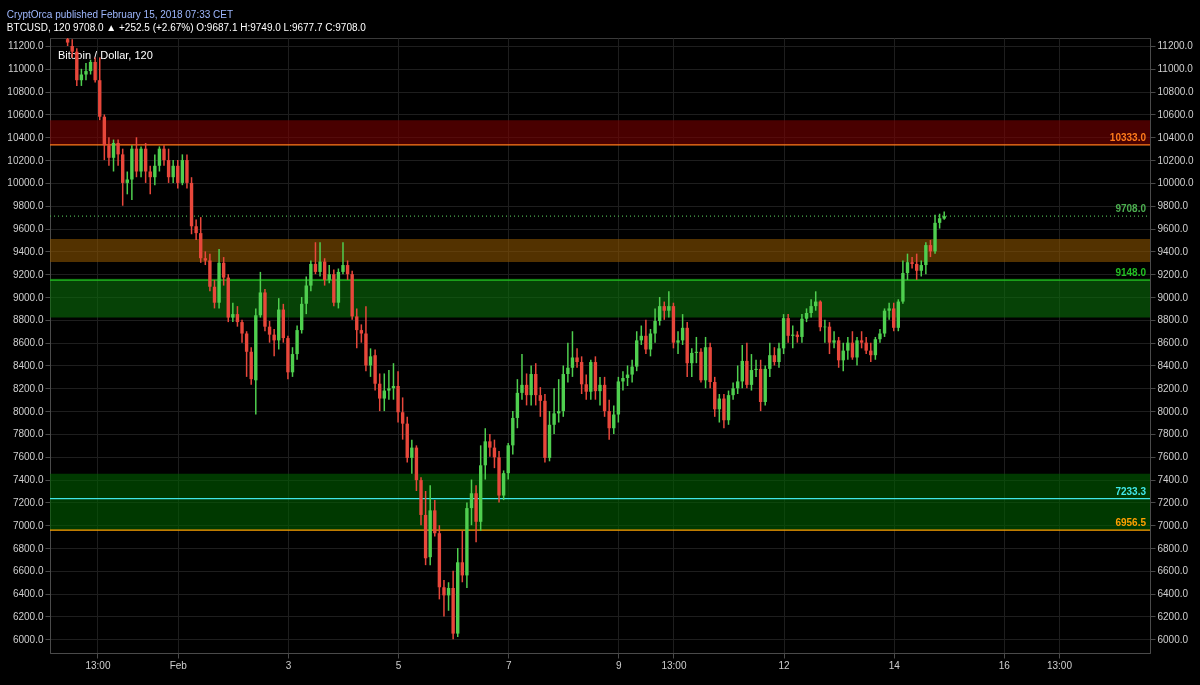  What do you see at coordinates (1175, 46) in the screenshot?
I see `y2-tick-label: 11200.0` at bounding box center [1175, 46].